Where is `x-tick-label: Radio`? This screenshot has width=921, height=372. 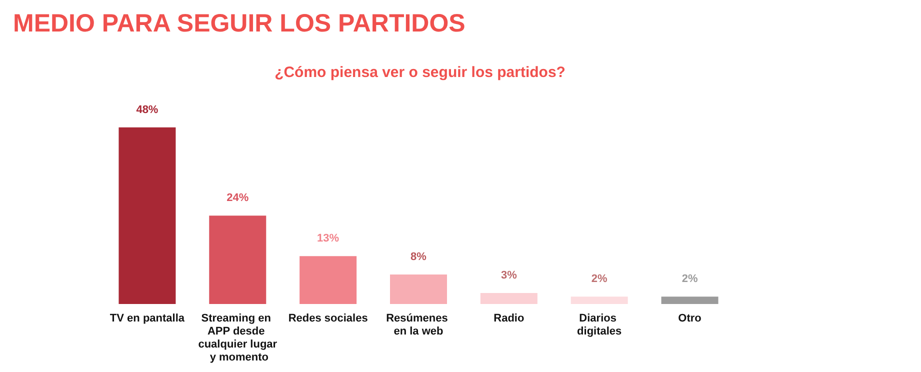
x-tick-label: Radio is located at coordinates (509, 318).